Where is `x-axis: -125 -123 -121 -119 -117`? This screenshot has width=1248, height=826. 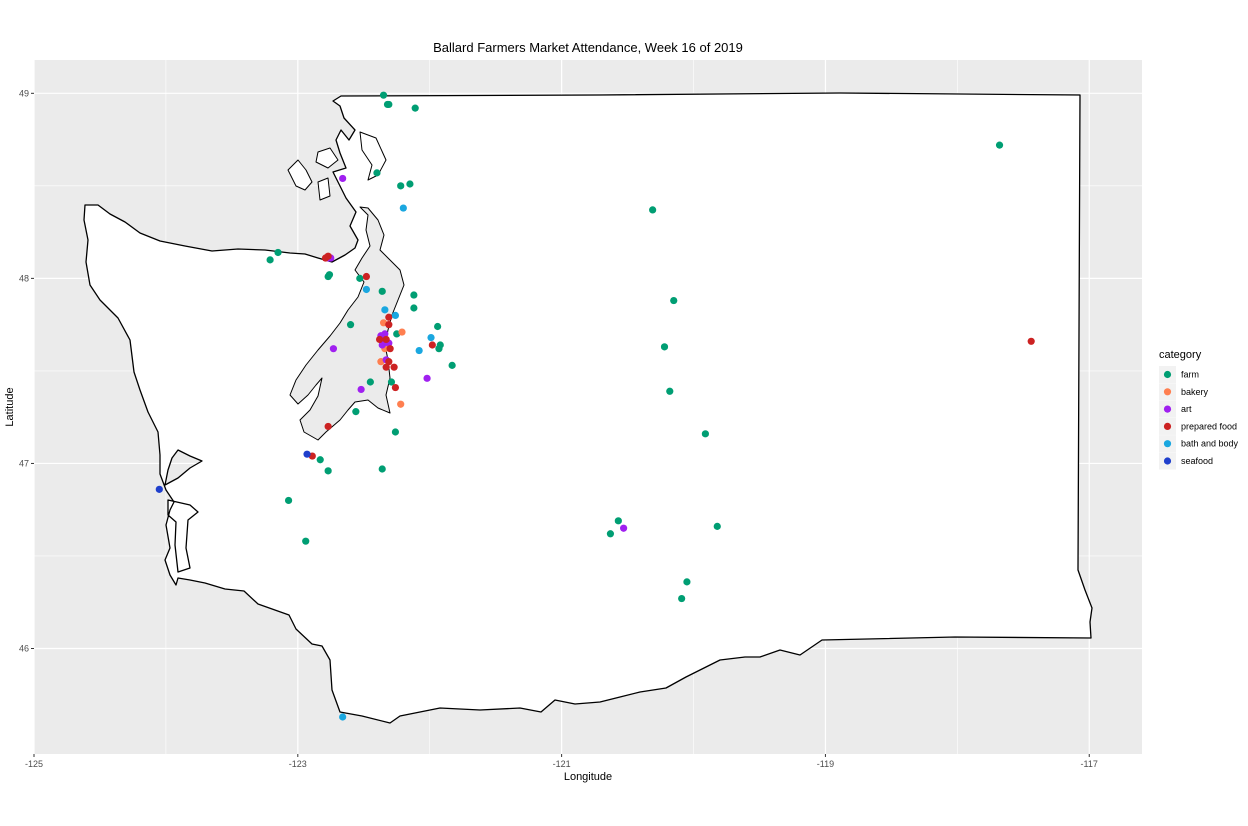
x-axis: -125 -123 -121 -119 -117 is located at coordinates (561, 761).